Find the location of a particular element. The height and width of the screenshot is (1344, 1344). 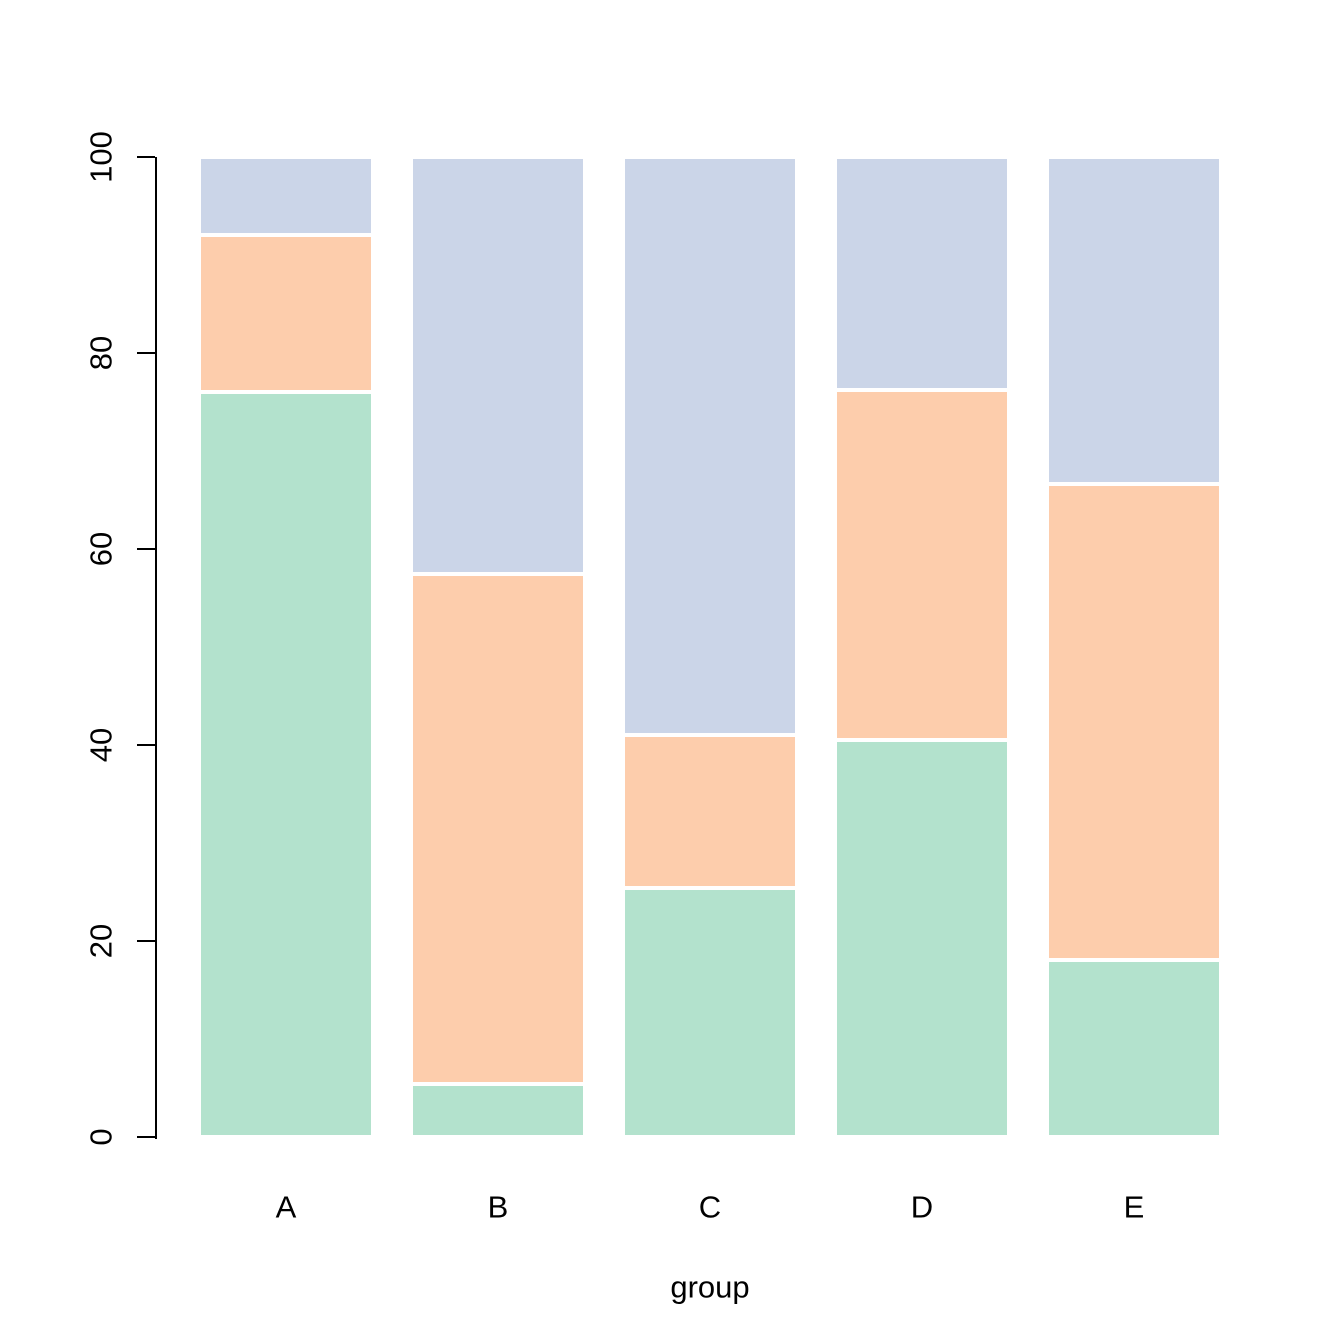

bar-B-top-segment is located at coordinates (498, 366).